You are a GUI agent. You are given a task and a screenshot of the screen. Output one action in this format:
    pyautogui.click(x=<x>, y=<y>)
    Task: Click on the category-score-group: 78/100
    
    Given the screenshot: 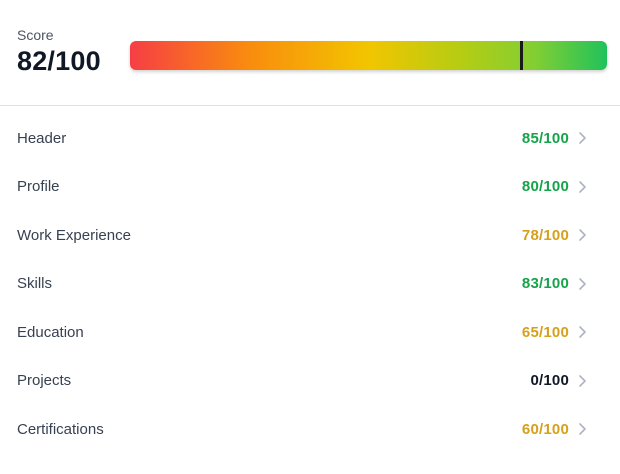 What is the action you would take?
    pyautogui.click(x=554, y=235)
    